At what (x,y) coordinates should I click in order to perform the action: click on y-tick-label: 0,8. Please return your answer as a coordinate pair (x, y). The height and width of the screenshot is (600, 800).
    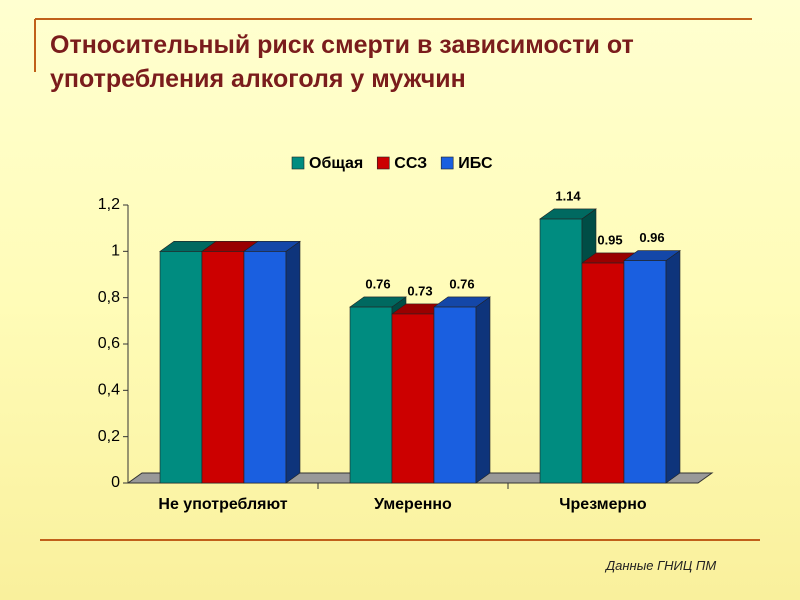
    Looking at the image, I should click on (109, 297).